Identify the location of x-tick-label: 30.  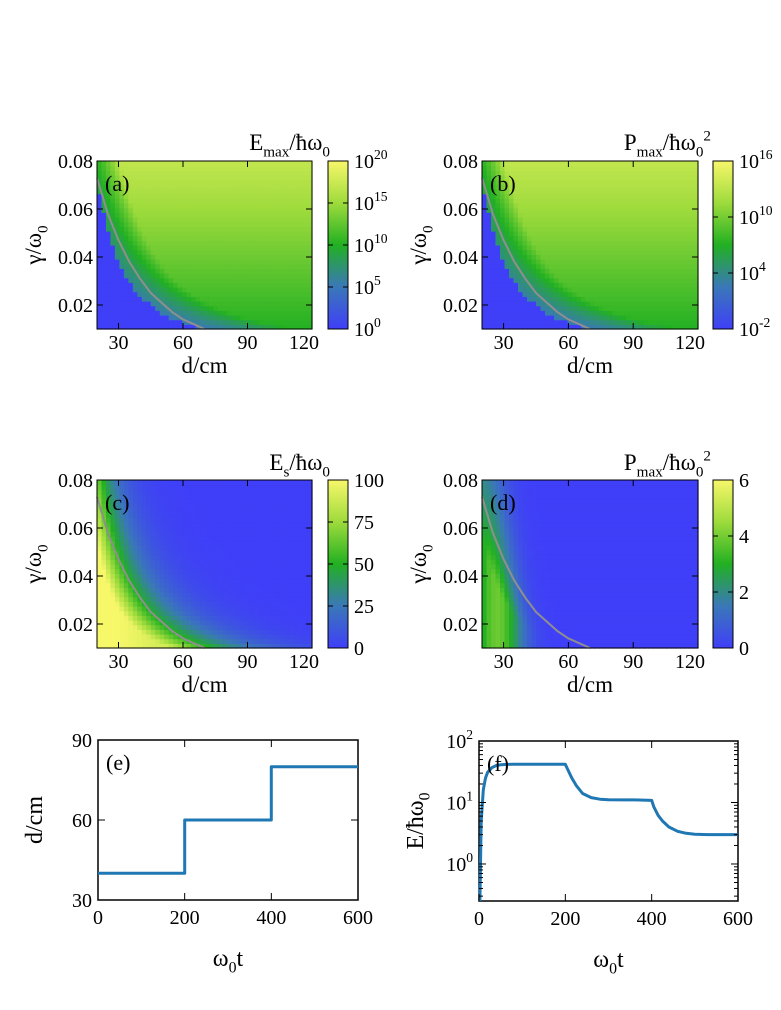
(119, 343).